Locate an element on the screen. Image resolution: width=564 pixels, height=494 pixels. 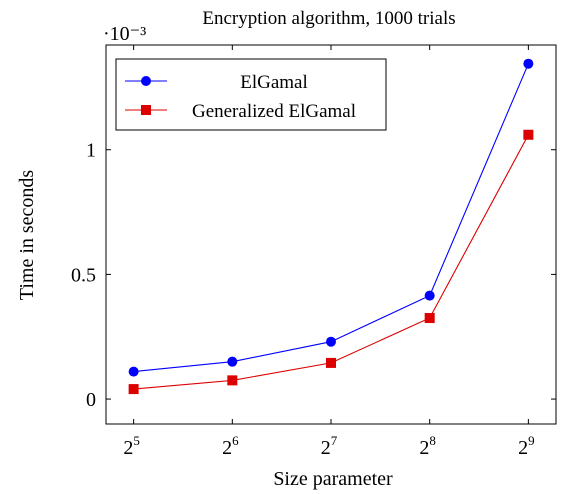
legend-marker-elgamal is located at coordinates (146, 81).